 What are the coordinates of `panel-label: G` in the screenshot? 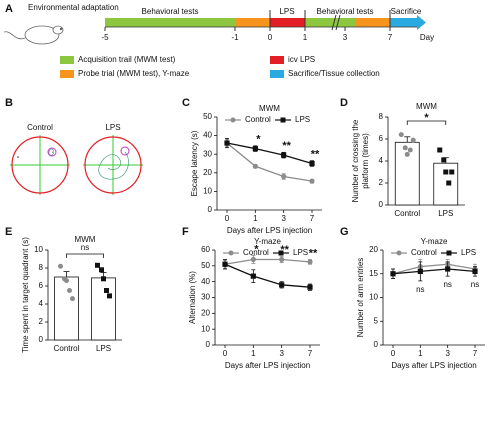 It's located at (344, 232).